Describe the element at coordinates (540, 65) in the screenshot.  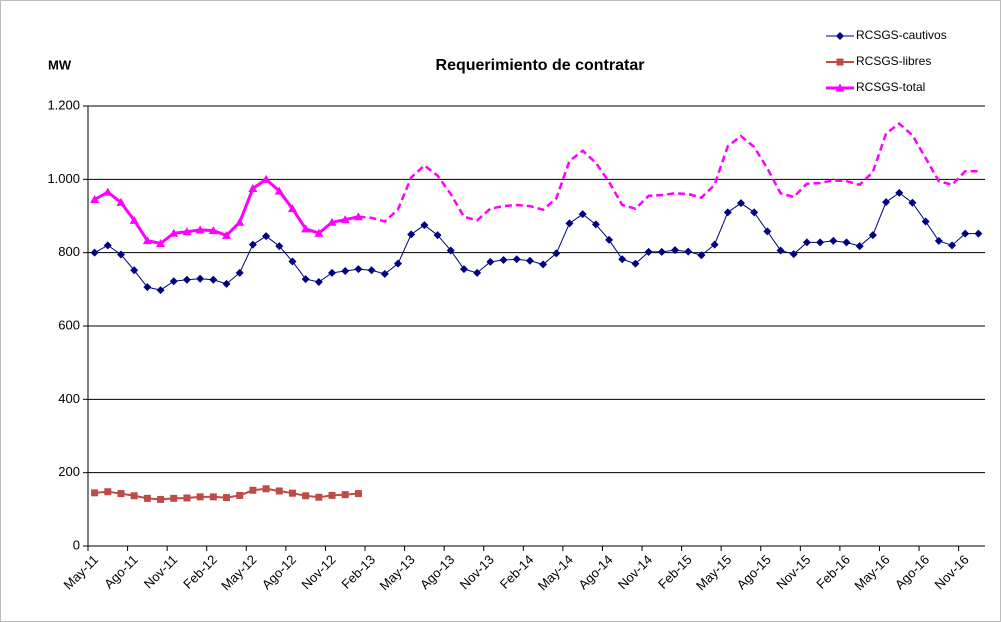
I see `chart-title: Requerimiento de contratar` at that location.